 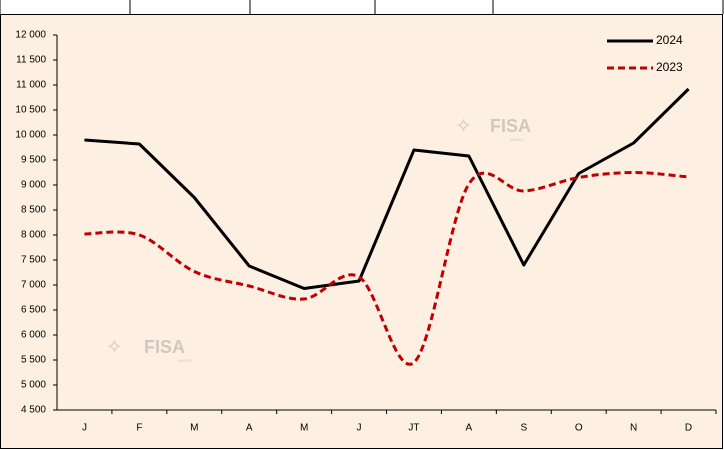 What do you see at coordinates (362, 7) in the screenshot?
I see `top-strip` at bounding box center [362, 7].